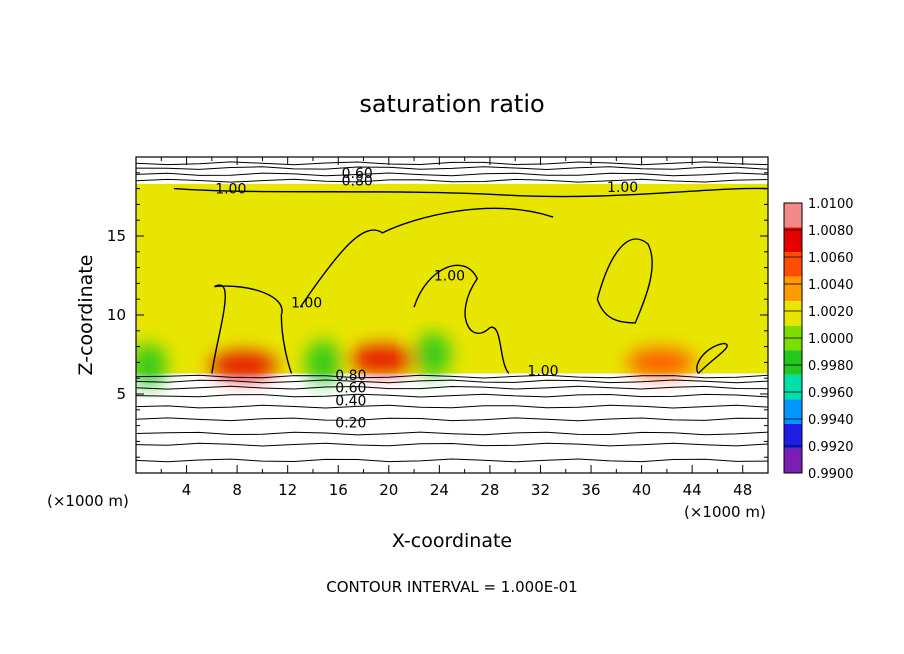 The image size is (904, 654). Describe the element at coordinates (121, 394) in the screenshot. I see `y-tick-label: 5` at that location.